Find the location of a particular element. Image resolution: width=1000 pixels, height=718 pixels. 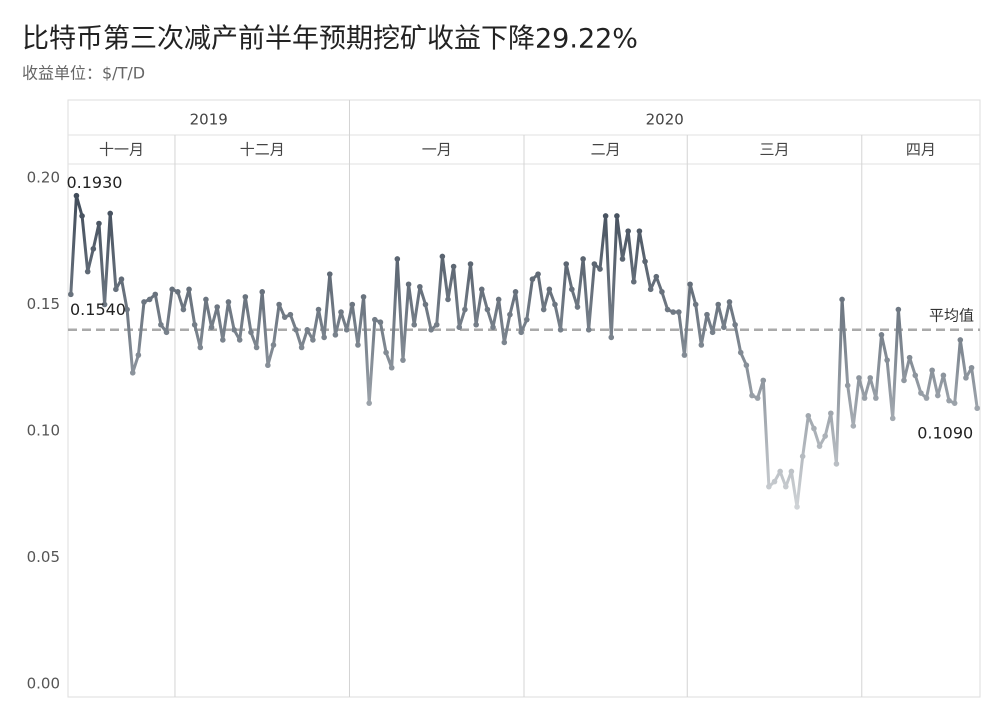

y-tick-label: 0.15 is located at coordinates (43, 304).